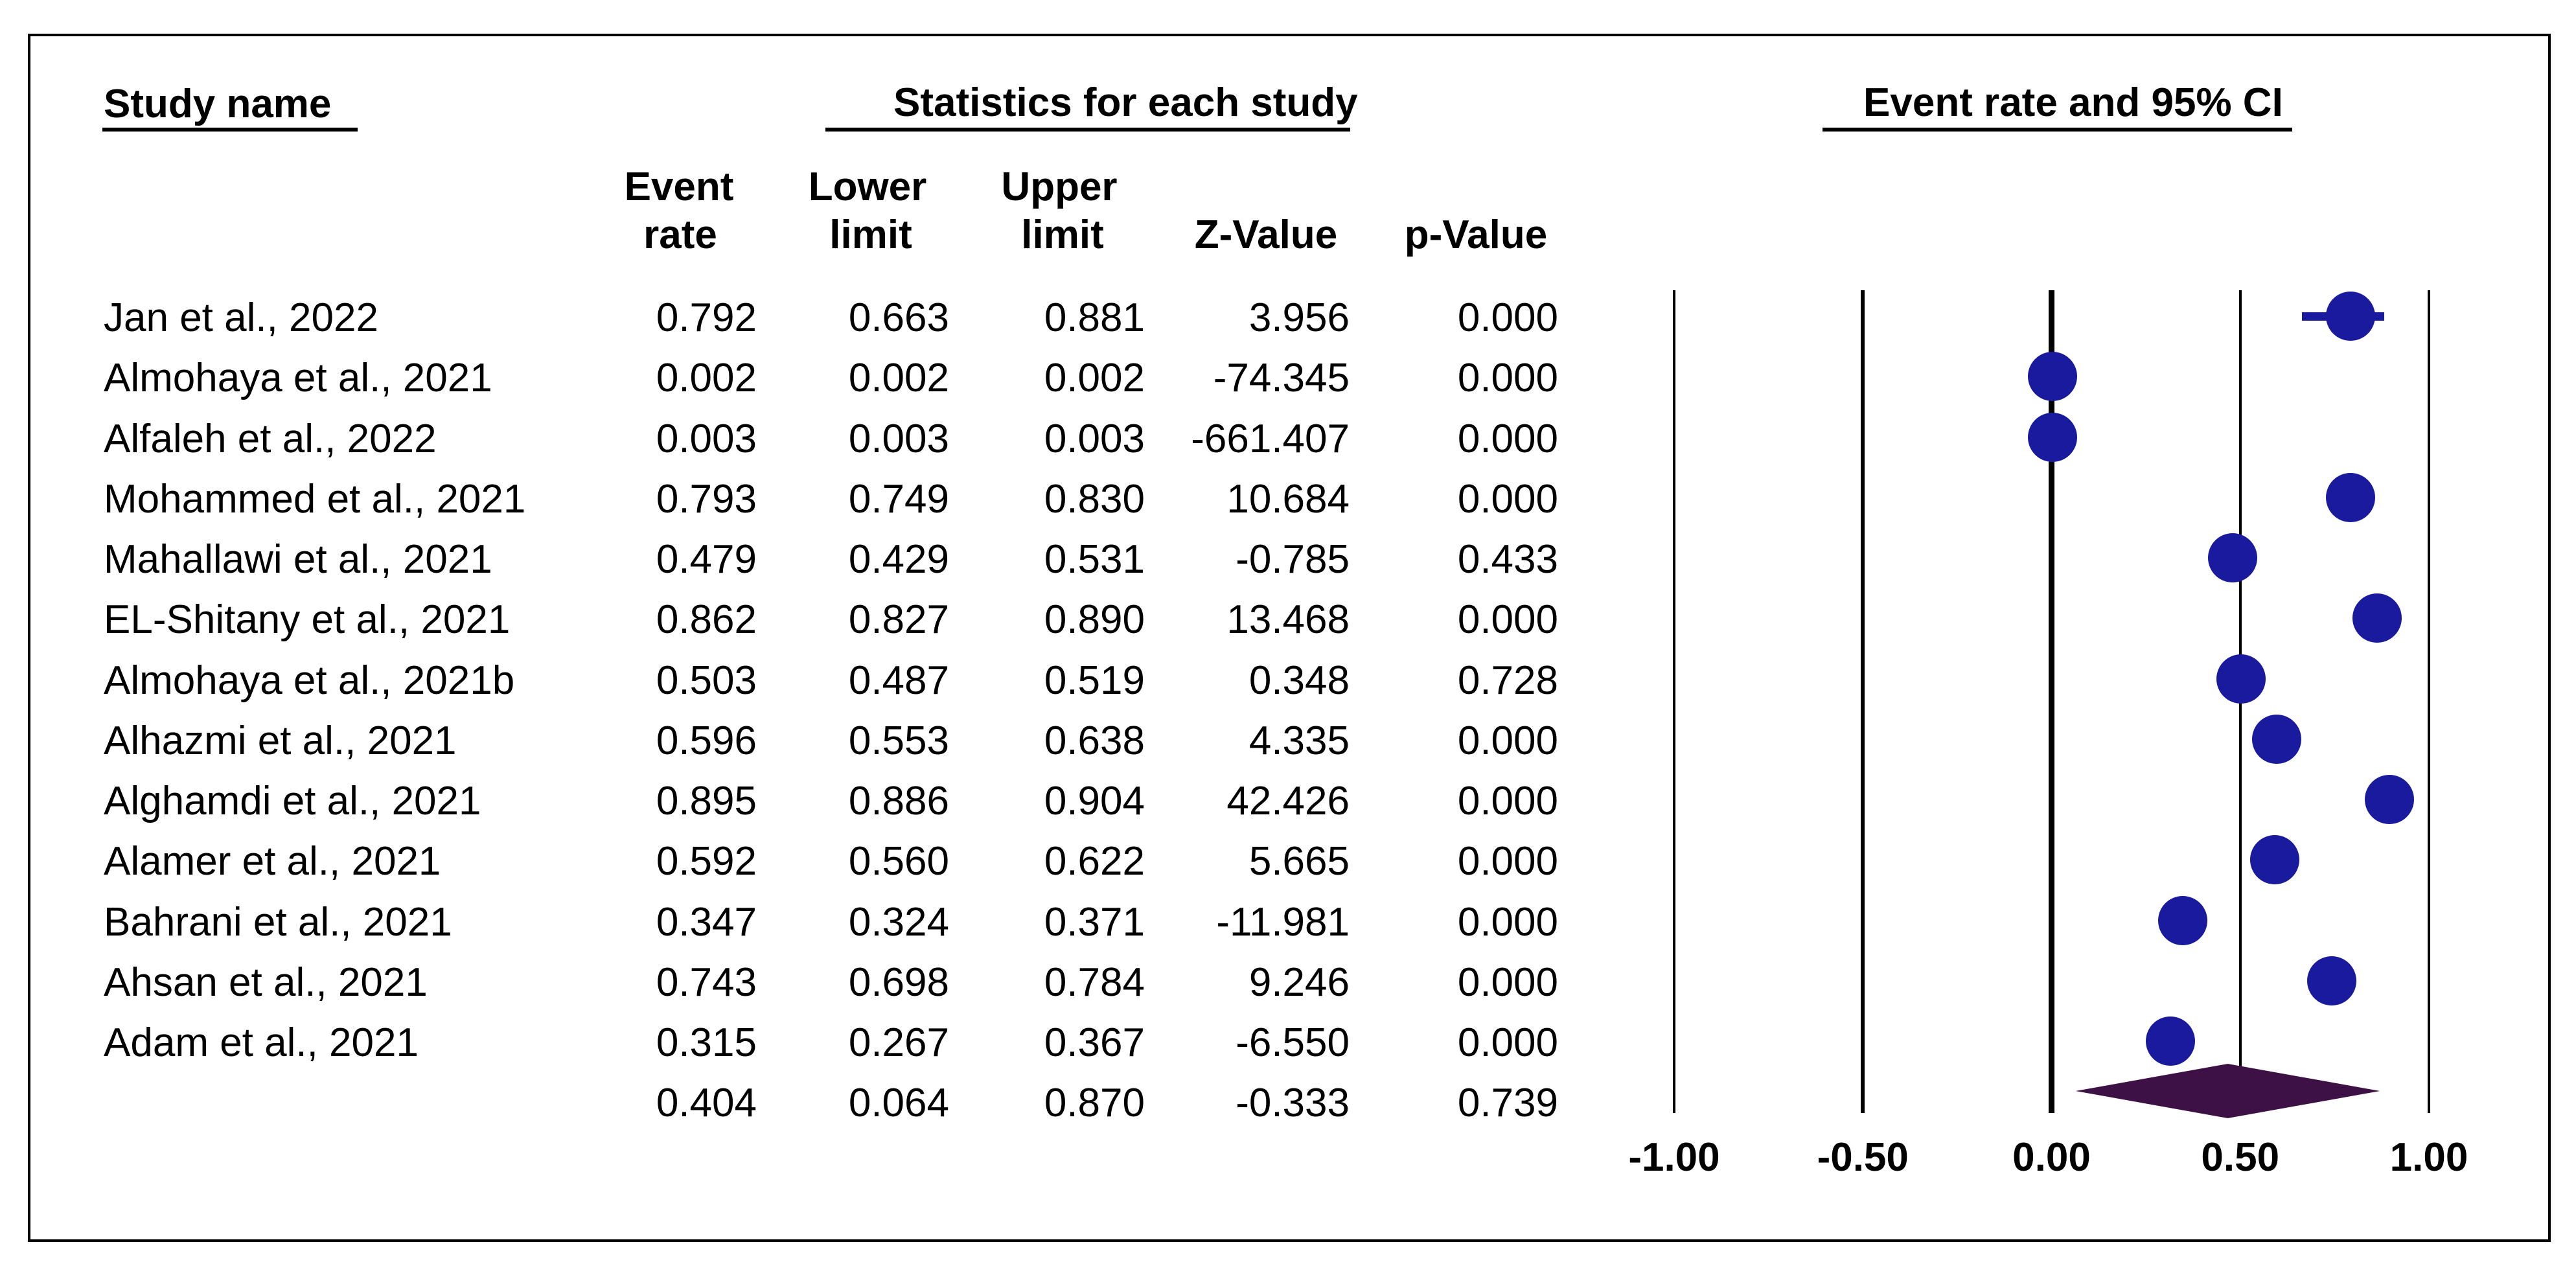  I want to click on upper-limit-cell: 0.784, so click(1094, 982).